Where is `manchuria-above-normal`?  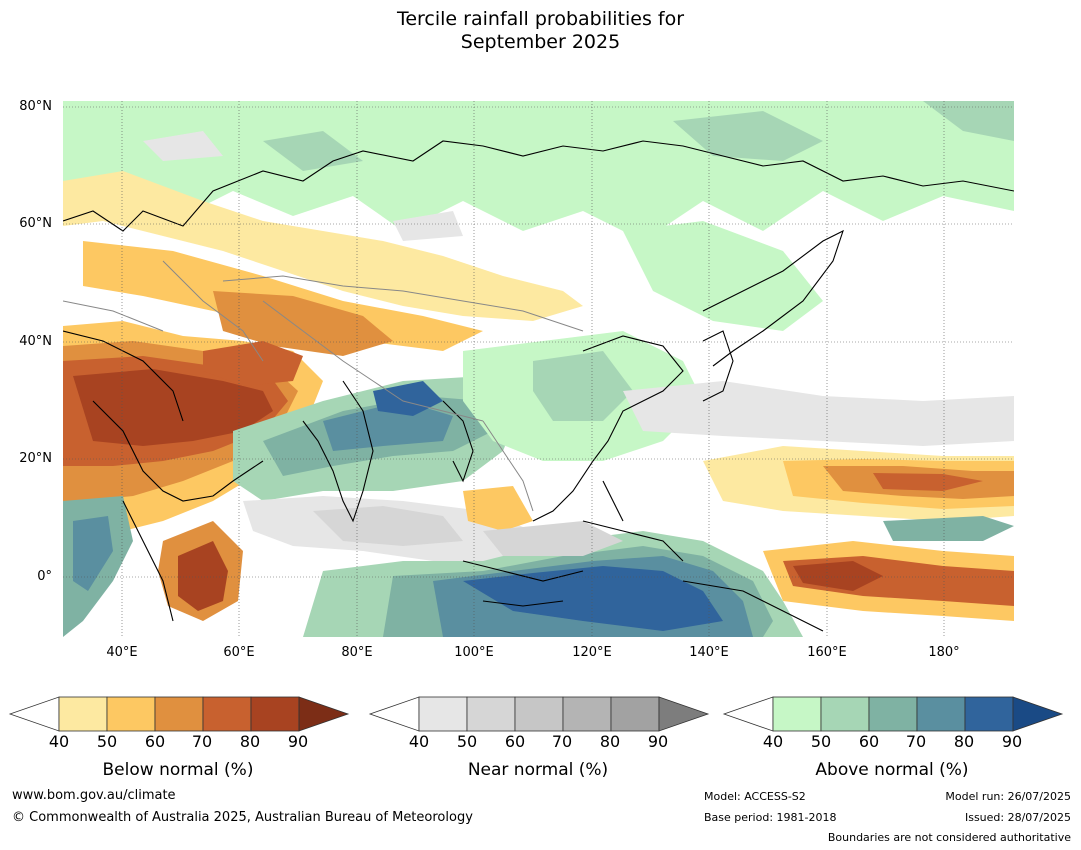
manchuria-above-normal is located at coordinates (723, 276).